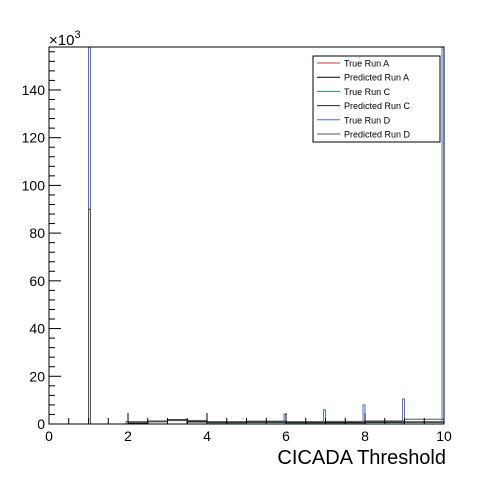  I want to click on x-tick-label: 0, so click(49, 436).